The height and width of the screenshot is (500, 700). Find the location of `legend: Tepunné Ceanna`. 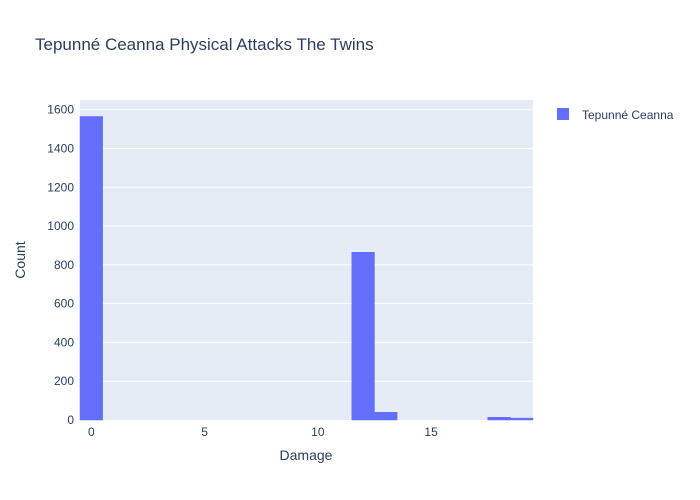

legend: Tepunné Ceanna is located at coordinates (615, 115).